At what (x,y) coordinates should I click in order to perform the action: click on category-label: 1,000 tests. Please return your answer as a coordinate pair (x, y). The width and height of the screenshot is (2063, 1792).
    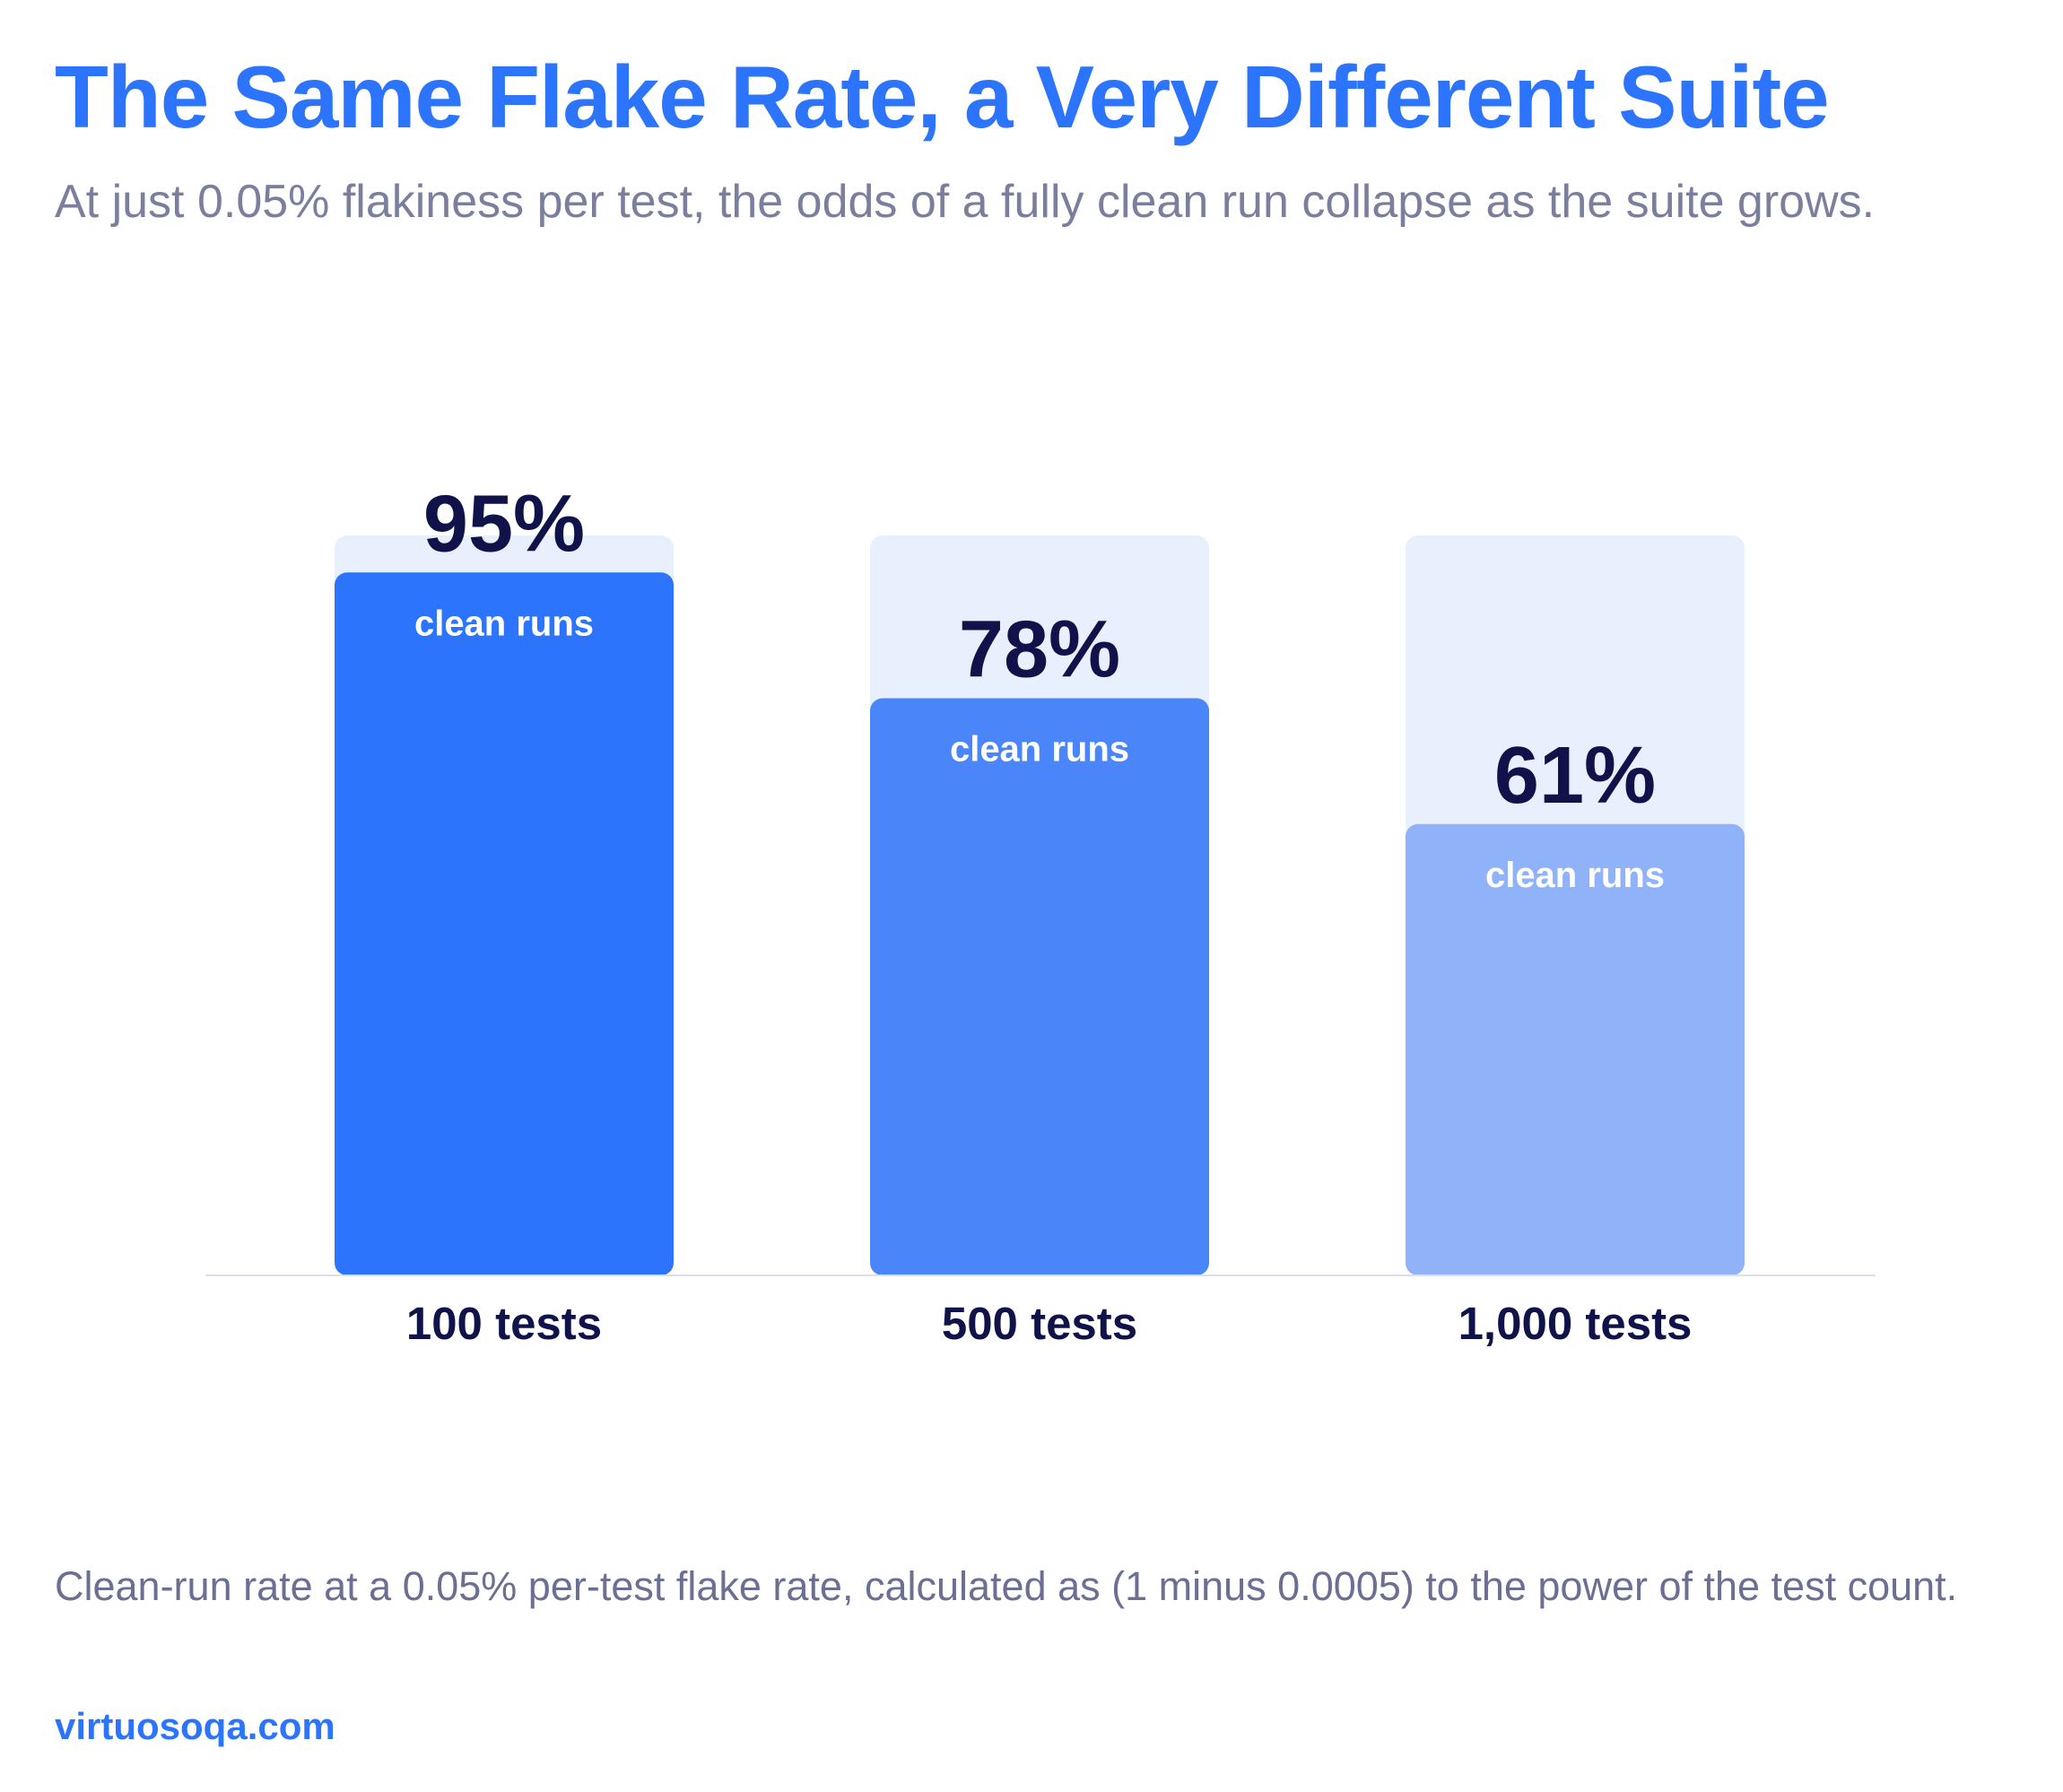
    Looking at the image, I should click on (1576, 1323).